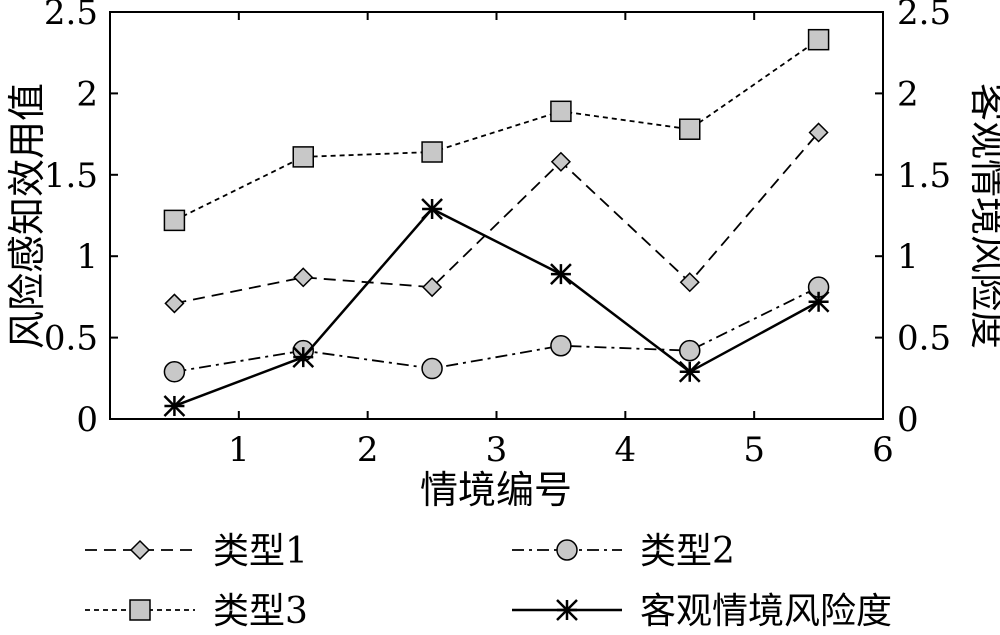 The width and height of the screenshot is (1000, 635). What do you see at coordinates (924, 339) in the screenshot?
I see `y-tick-label-right: 0.5` at bounding box center [924, 339].